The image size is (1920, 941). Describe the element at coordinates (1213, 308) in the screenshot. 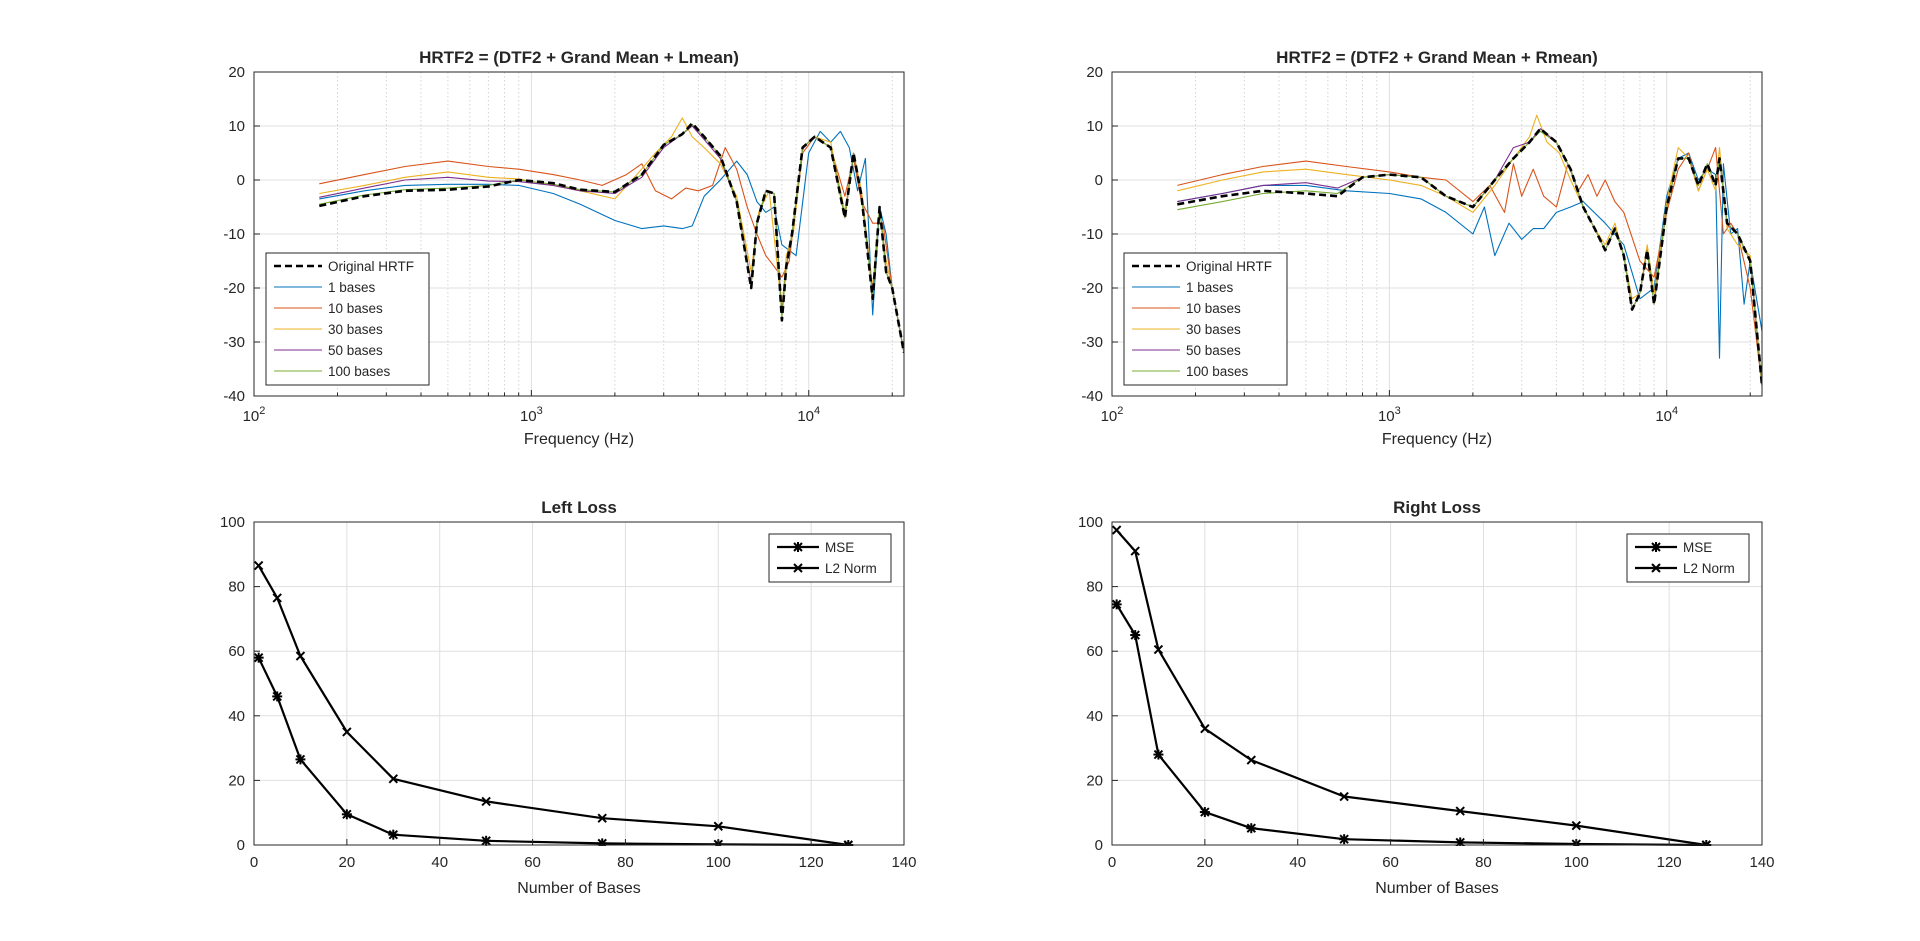

I see `hrtf-right-legend-label: 10 bases` at that location.